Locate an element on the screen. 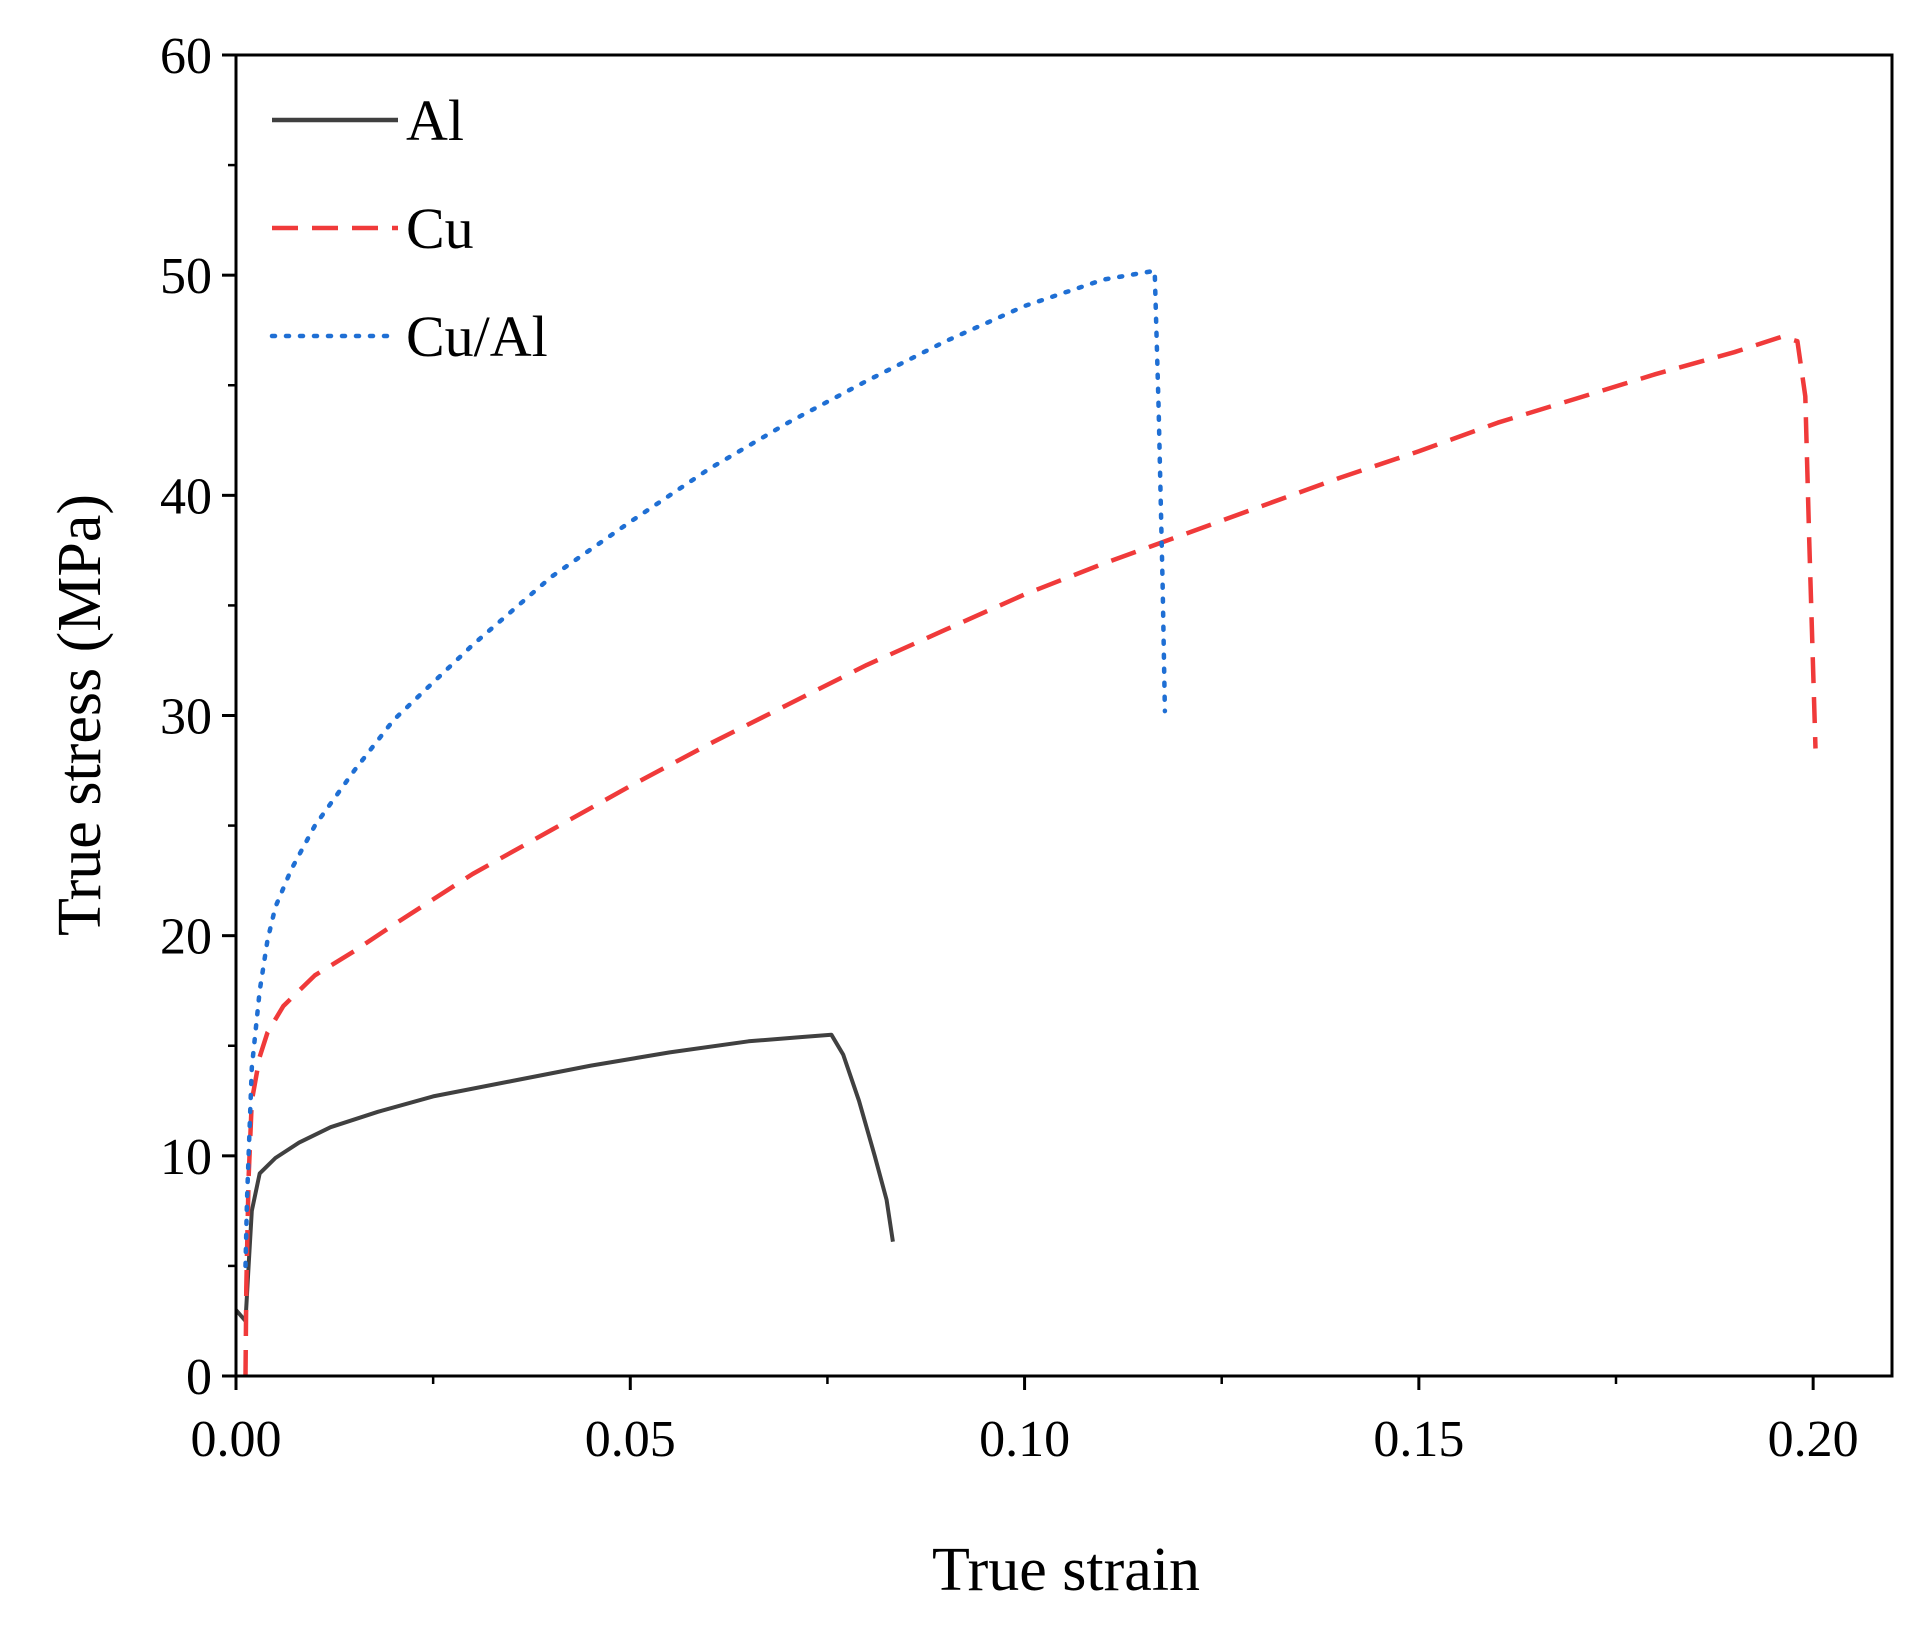 The width and height of the screenshot is (1914, 1625). x-tick-label: 0.20 is located at coordinates (1813, 1439).